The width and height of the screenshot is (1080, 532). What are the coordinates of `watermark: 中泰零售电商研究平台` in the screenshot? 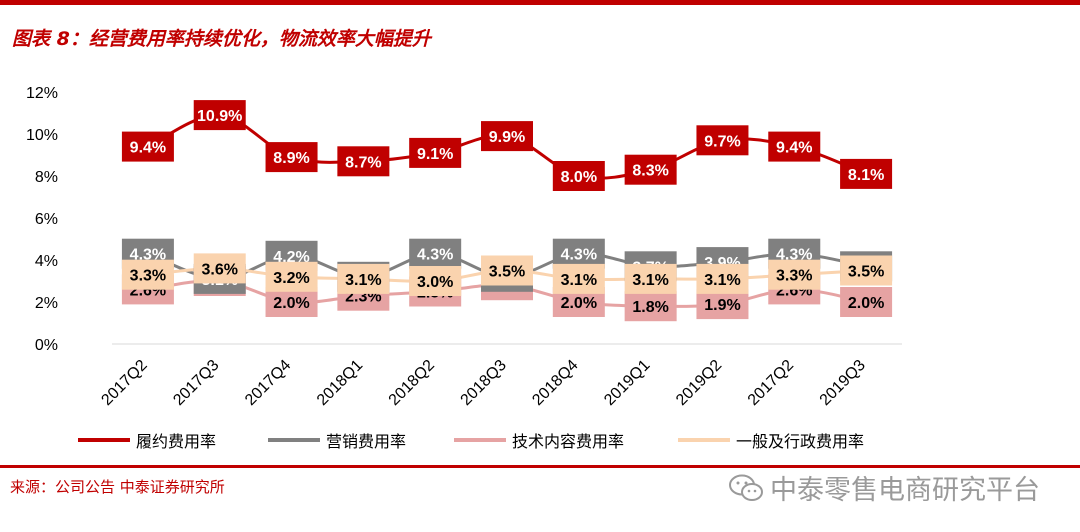 It's located at (884, 487).